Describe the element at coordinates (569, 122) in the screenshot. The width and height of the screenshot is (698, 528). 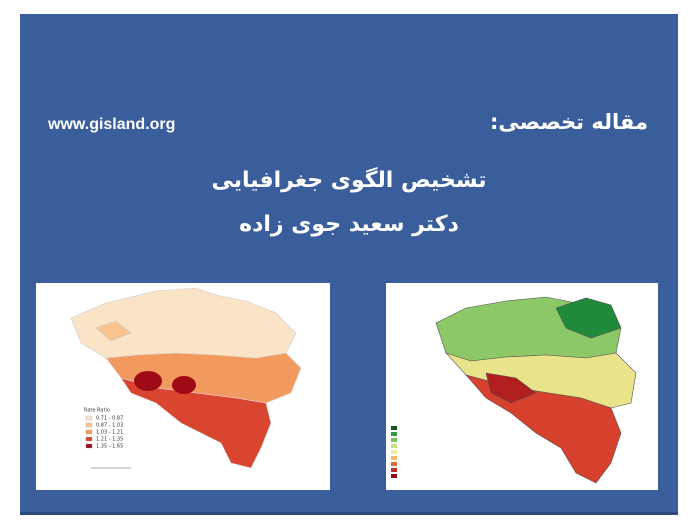
I see `article-label: مقاله تخصصی:` at that location.